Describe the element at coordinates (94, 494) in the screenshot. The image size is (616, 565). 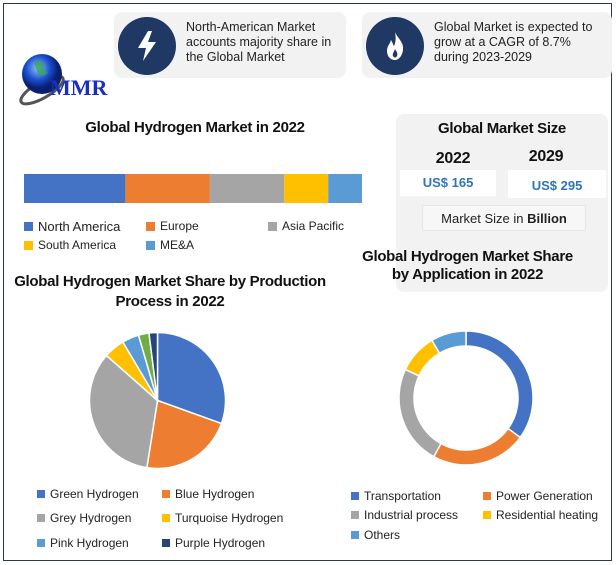
I see `legend-label: Green Hydrogen` at that location.